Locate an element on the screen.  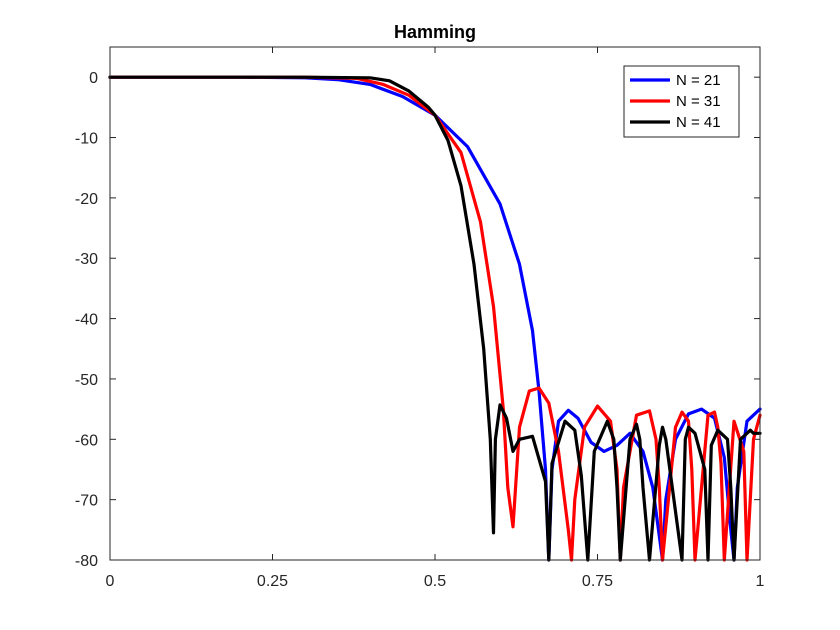
y-tick-label: -80 is located at coordinates (86, 561).